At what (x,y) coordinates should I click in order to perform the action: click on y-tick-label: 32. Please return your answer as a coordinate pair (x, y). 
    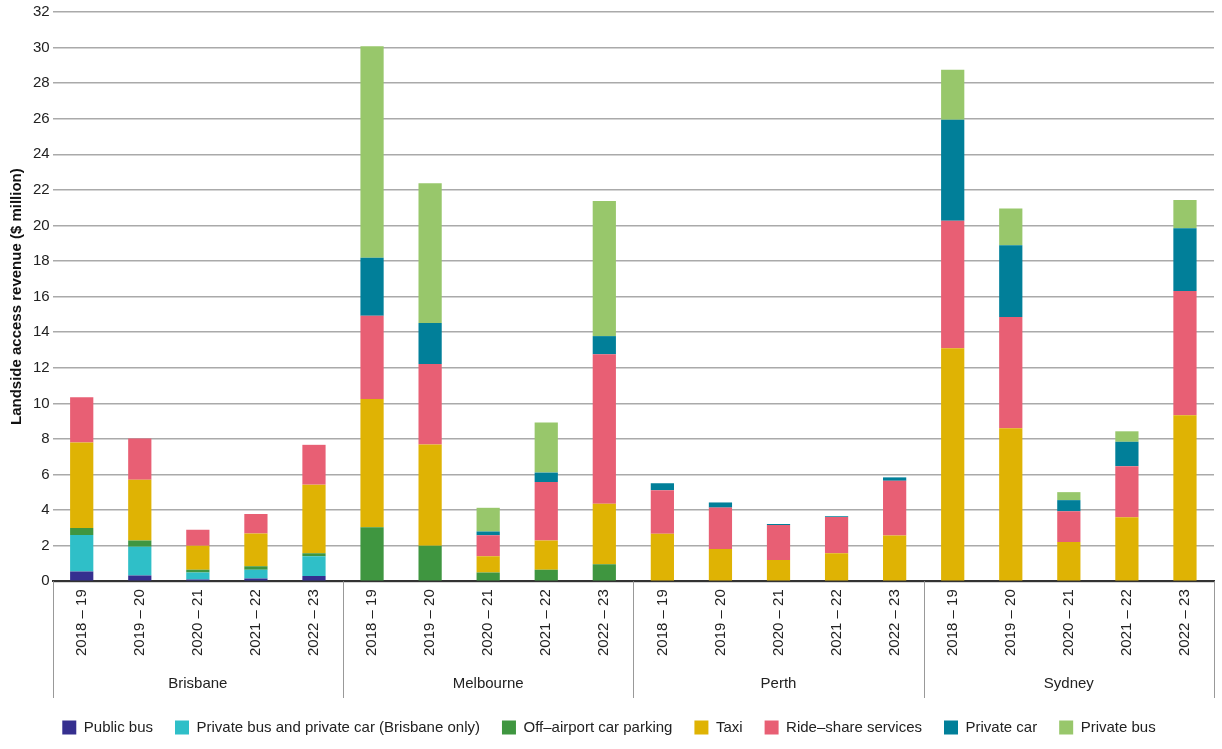
    Looking at the image, I should click on (41, 11).